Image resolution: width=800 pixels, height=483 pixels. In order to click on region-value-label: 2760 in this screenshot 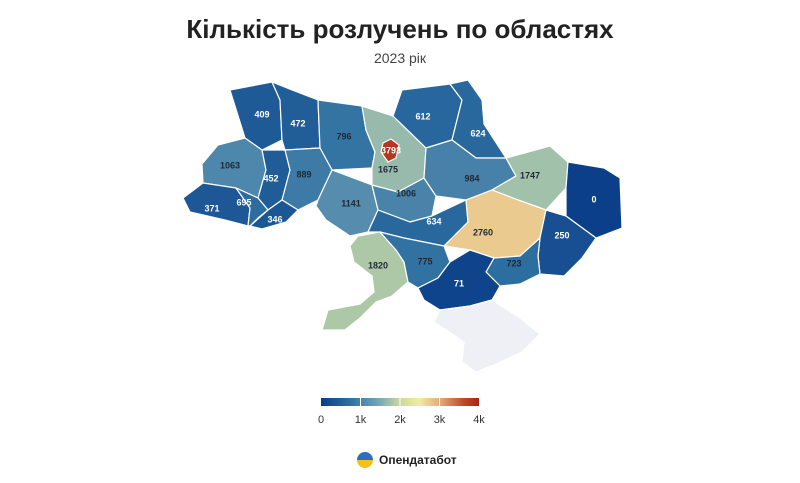, I will do `click(483, 232)`.